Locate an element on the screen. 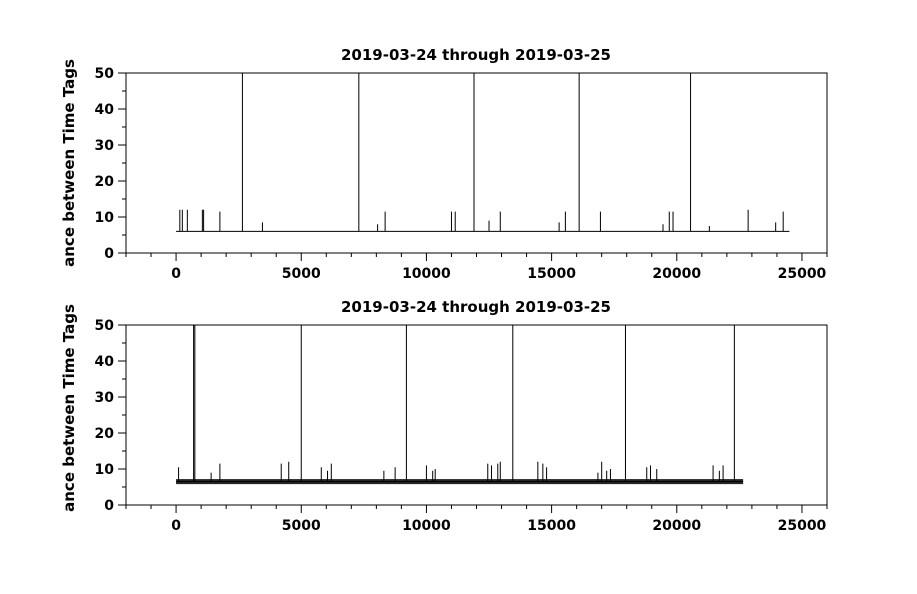 The image size is (917, 594). bottom-y-ticks: 0 10 20 30 40 50 is located at coordinates (110, 416).